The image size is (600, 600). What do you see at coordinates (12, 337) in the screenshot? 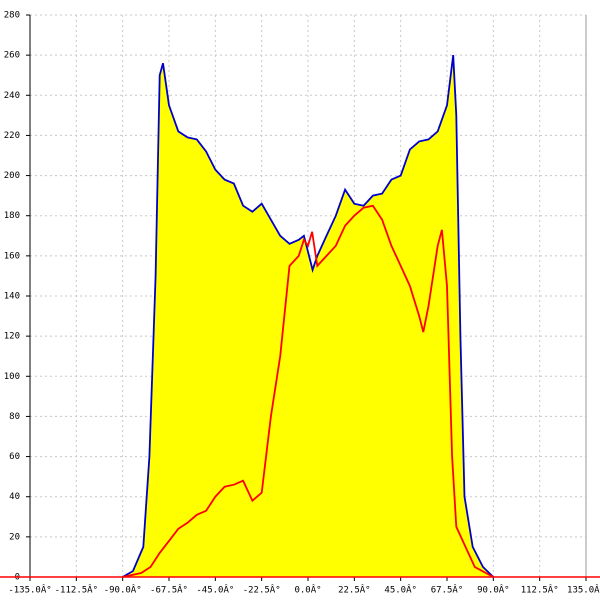
I see `y-tick-label: 120` at bounding box center [12, 337].